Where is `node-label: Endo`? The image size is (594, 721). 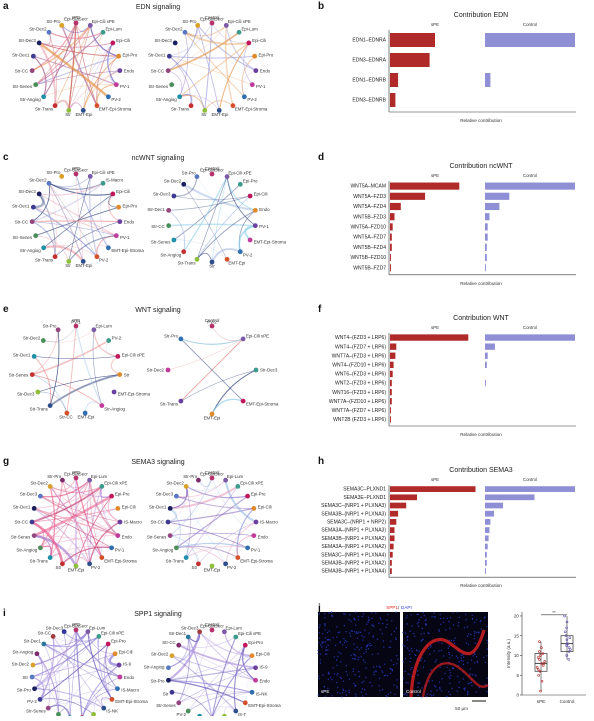
node-label: Endo is located at coordinates (129, 70).